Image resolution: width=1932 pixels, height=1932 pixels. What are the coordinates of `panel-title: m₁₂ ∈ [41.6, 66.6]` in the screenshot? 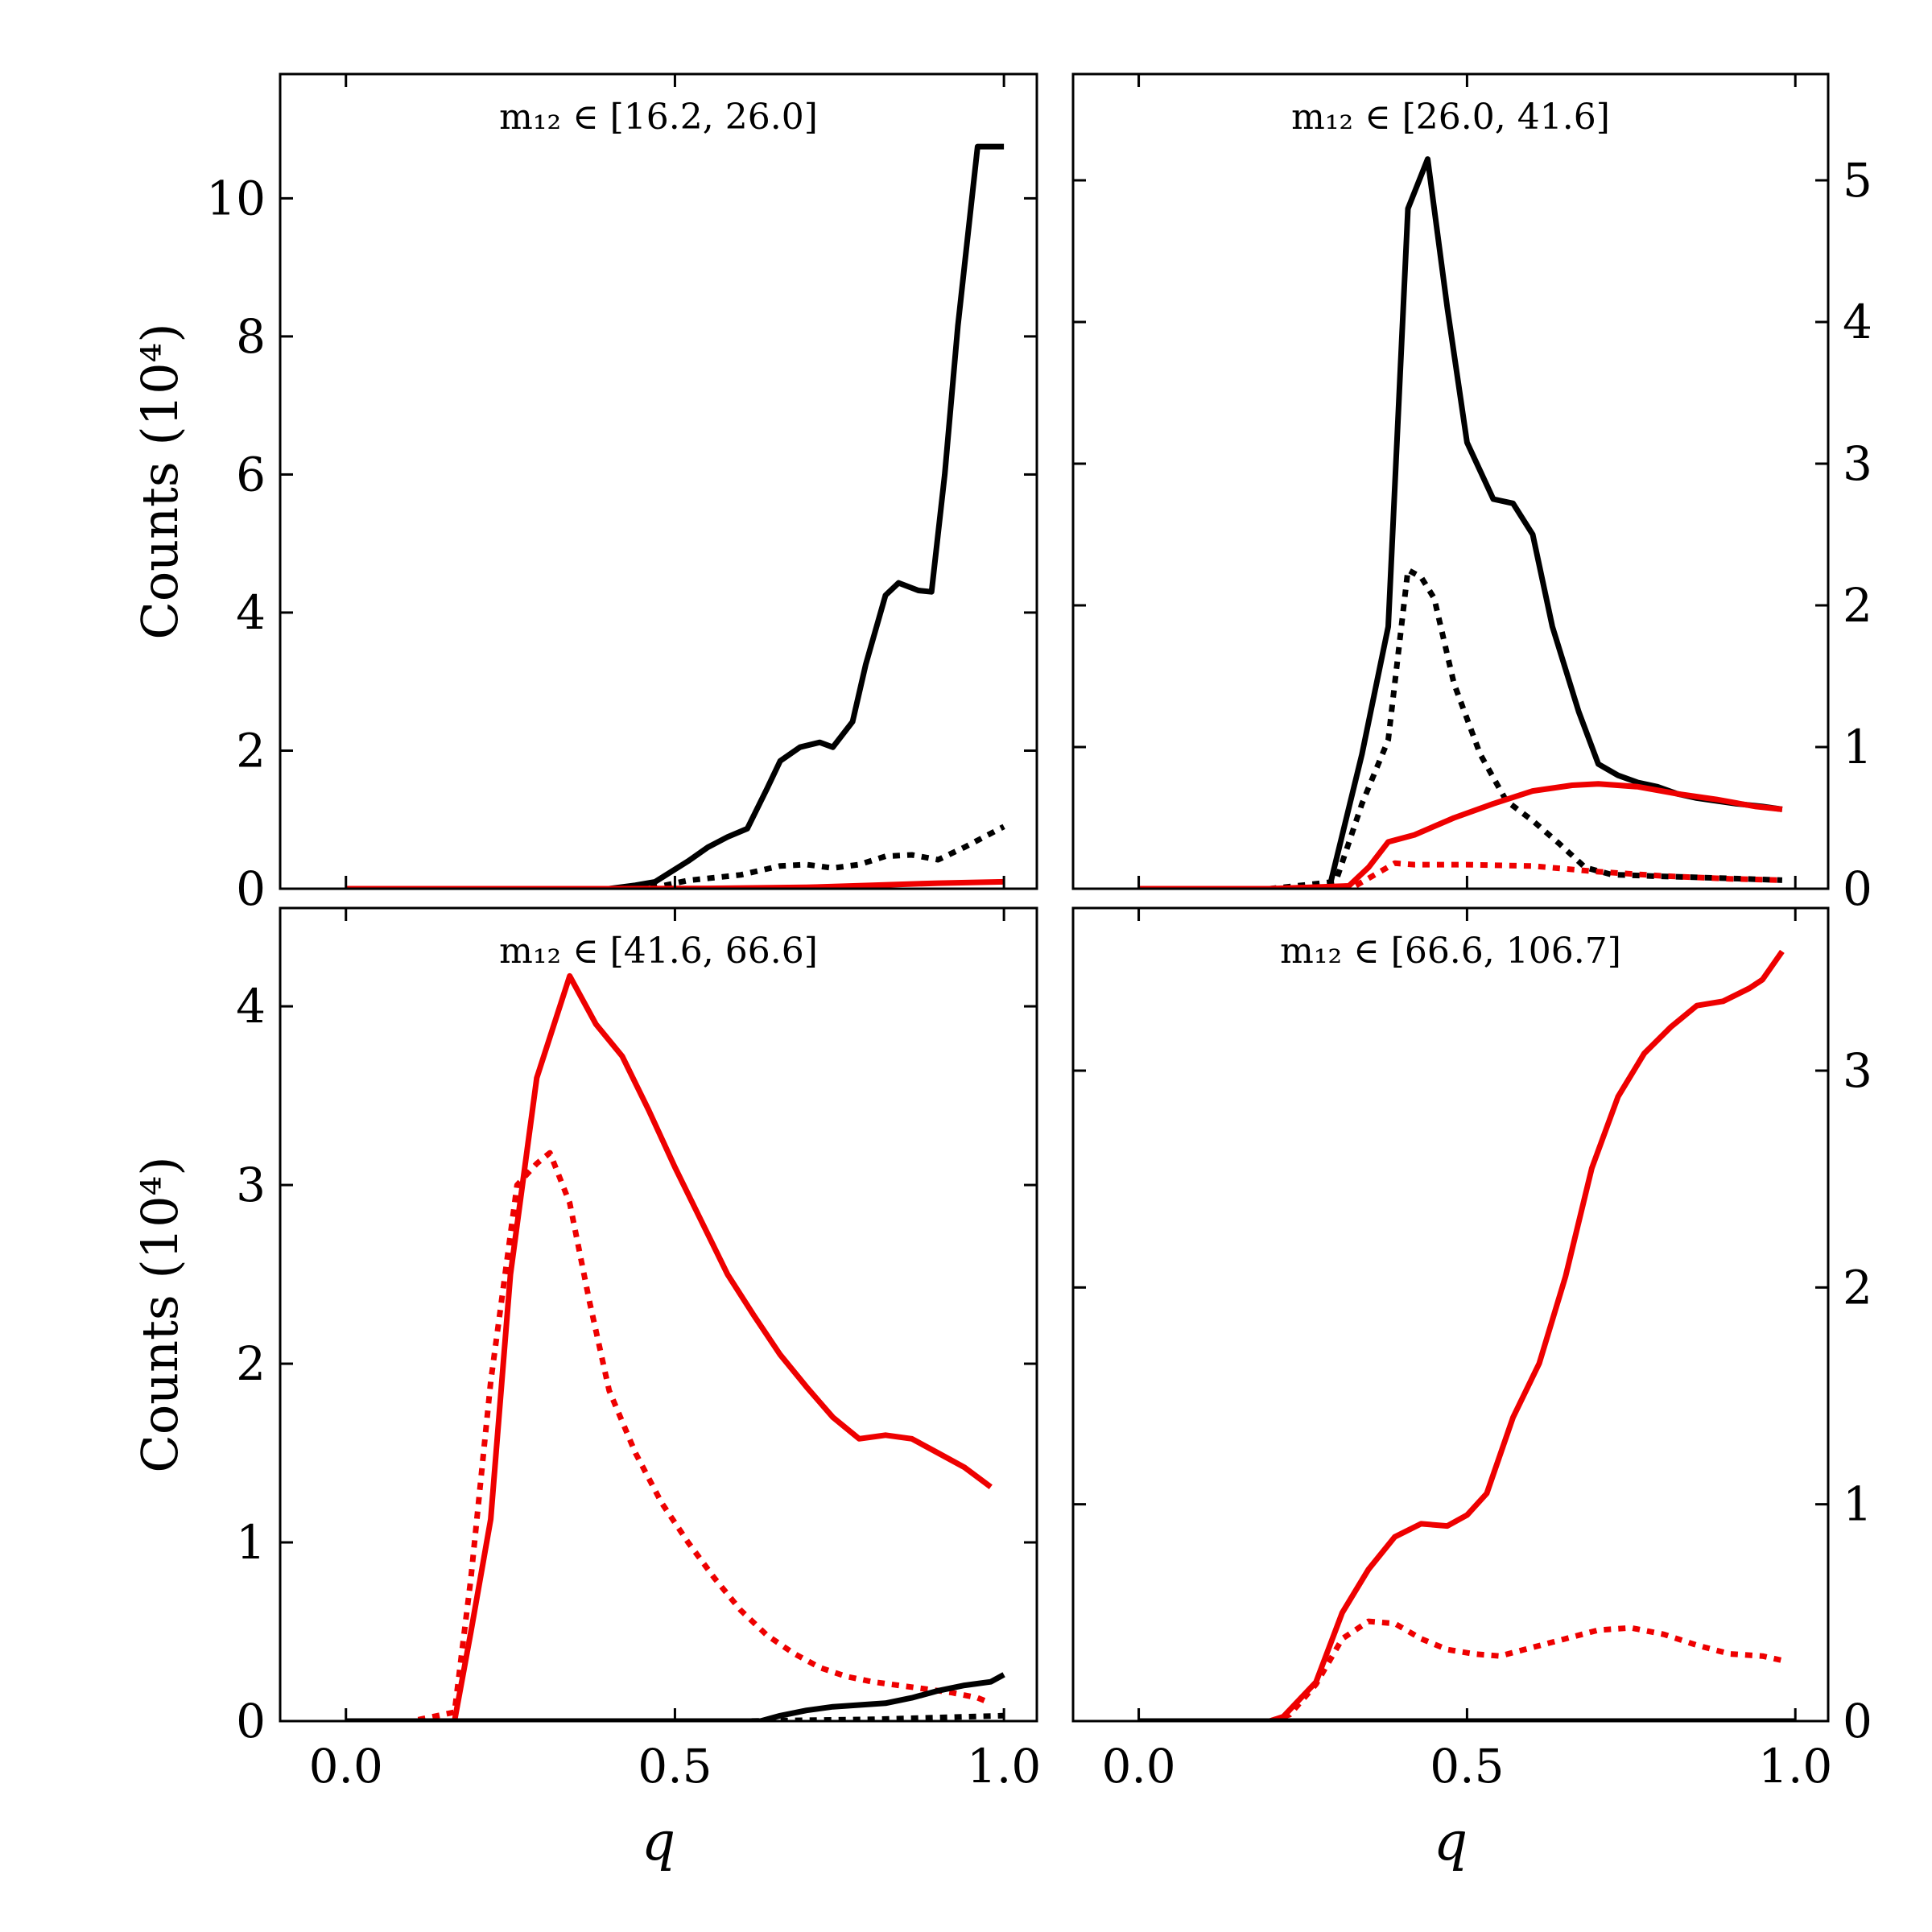 It's located at (658, 951).